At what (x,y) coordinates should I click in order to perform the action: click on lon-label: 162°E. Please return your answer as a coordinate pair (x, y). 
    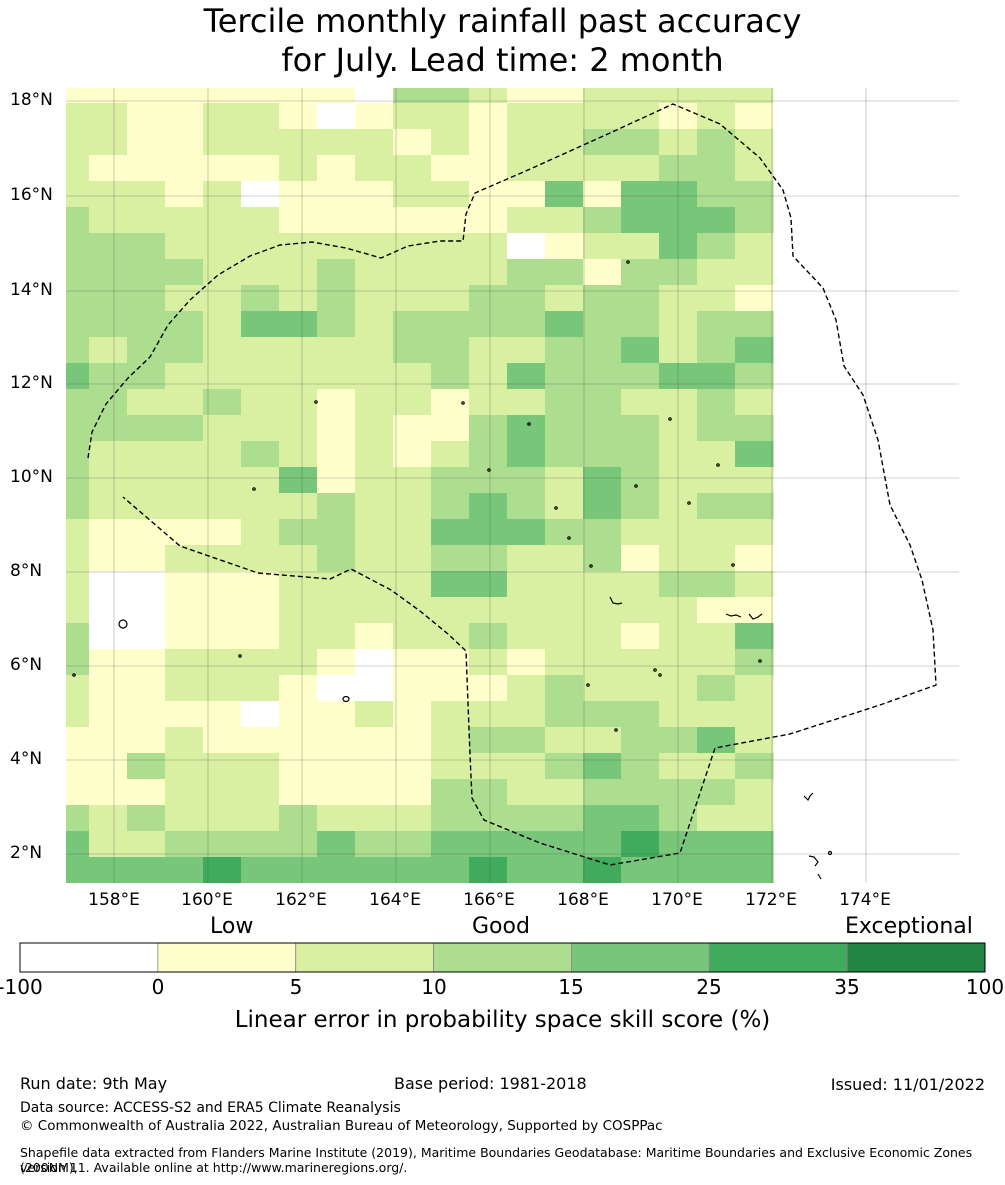
    Looking at the image, I should click on (301, 900).